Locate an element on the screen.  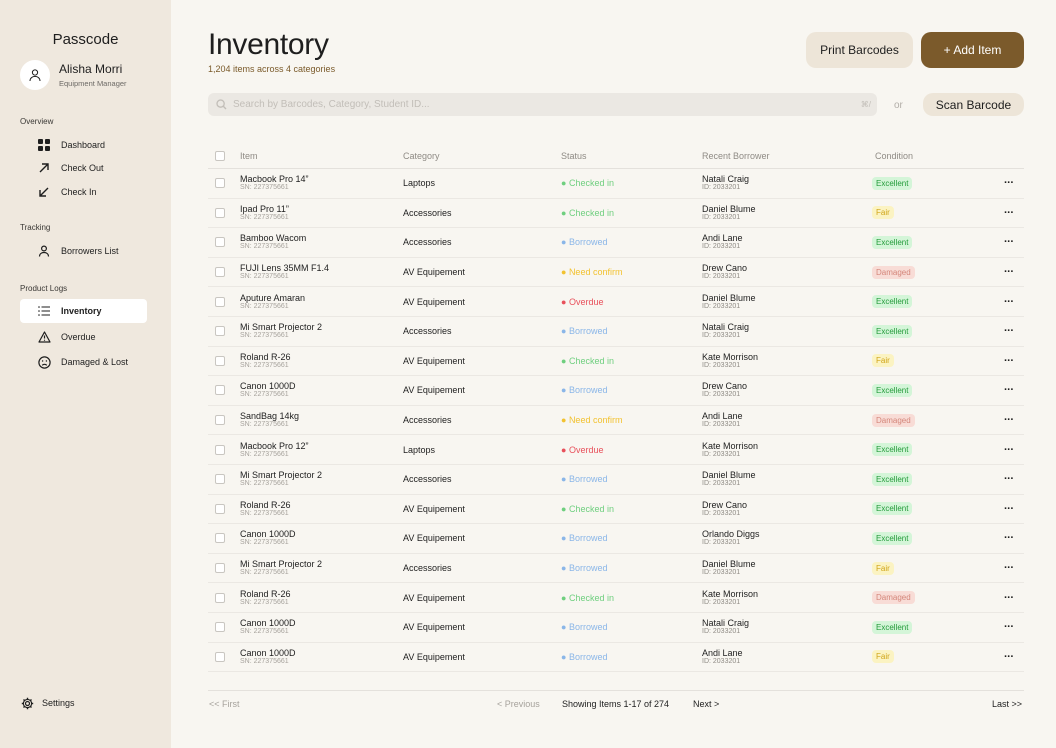
next-page-link: Next > is located at coordinates (706, 704).